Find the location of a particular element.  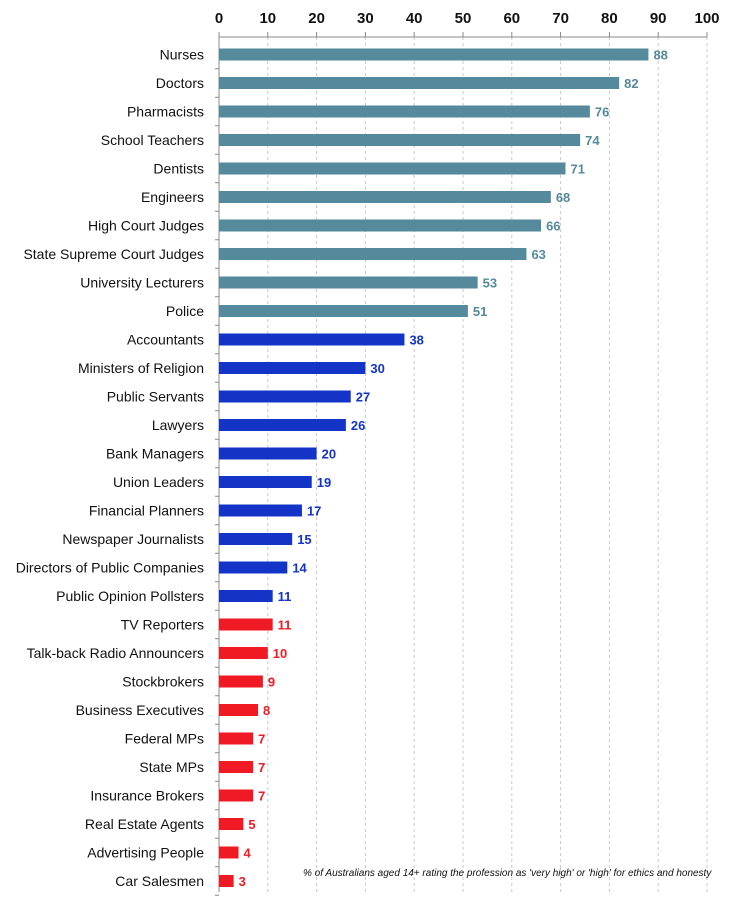

x-tick-label: 10 is located at coordinates (267, 18).